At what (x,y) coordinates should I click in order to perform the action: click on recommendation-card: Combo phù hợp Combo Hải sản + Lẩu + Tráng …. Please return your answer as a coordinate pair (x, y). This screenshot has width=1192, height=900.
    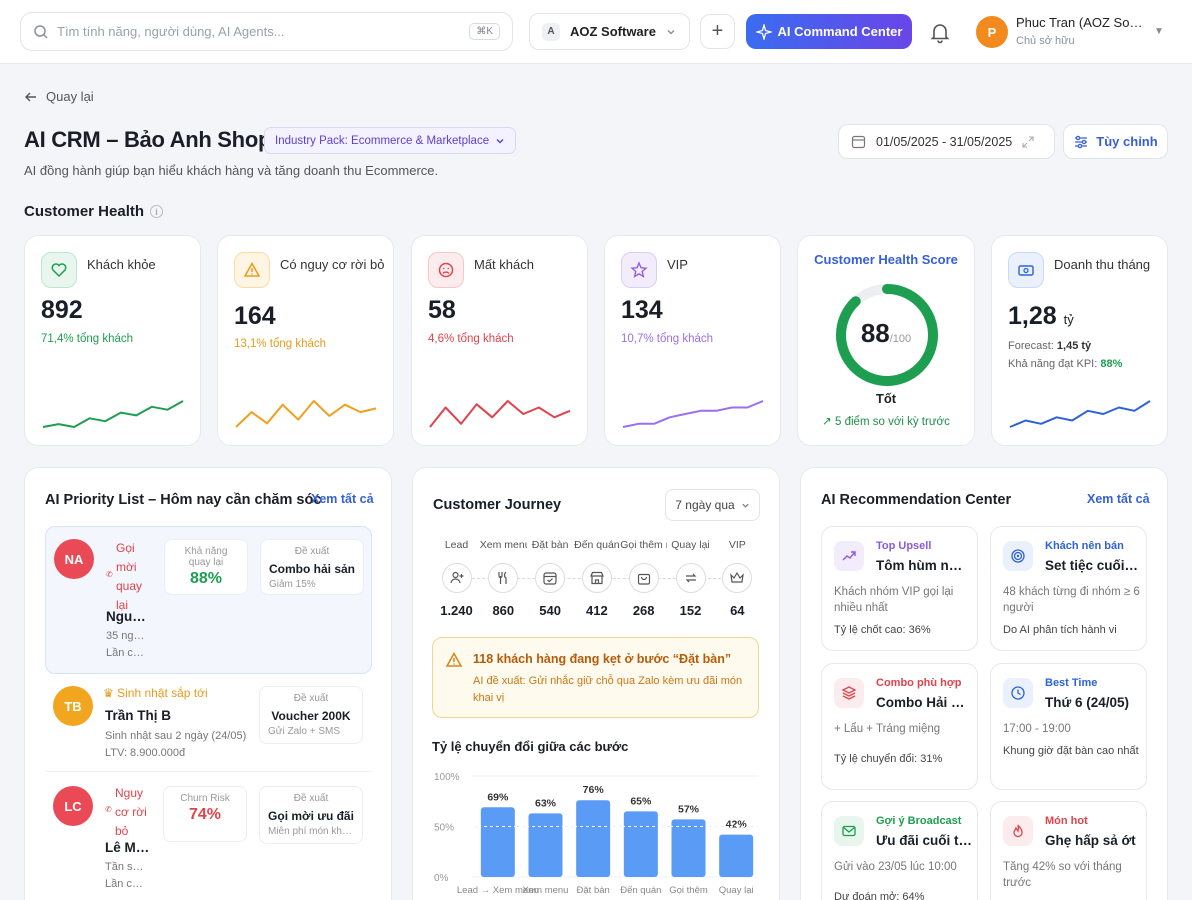
    Looking at the image, I should click on (899, 726).